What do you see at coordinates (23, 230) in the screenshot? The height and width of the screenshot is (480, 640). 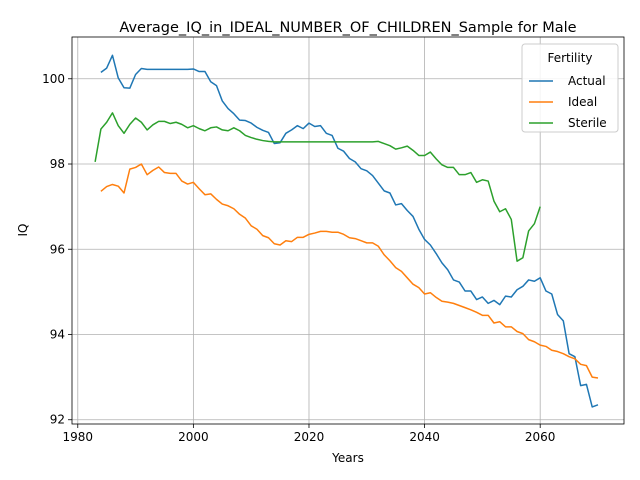 I see `y-axis-label: IQ` at bounding box center [23, 230].